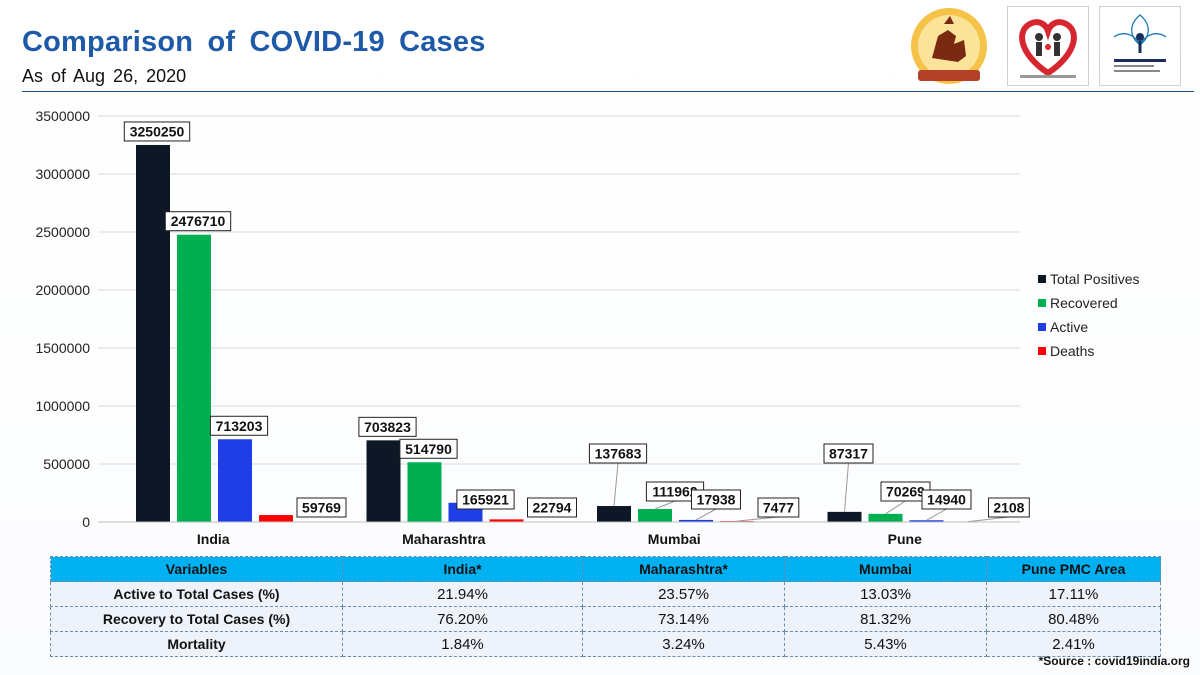  I want to click on page-subtitle: As of Aug 26, 2020, so click(104, 76).